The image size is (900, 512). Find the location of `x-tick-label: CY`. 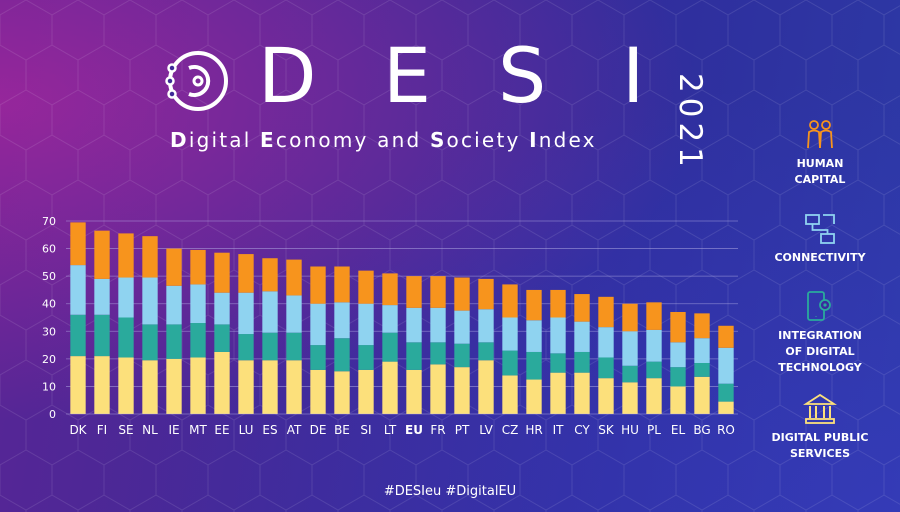

x-tick-label: CY is located at coordinates (582, 430).